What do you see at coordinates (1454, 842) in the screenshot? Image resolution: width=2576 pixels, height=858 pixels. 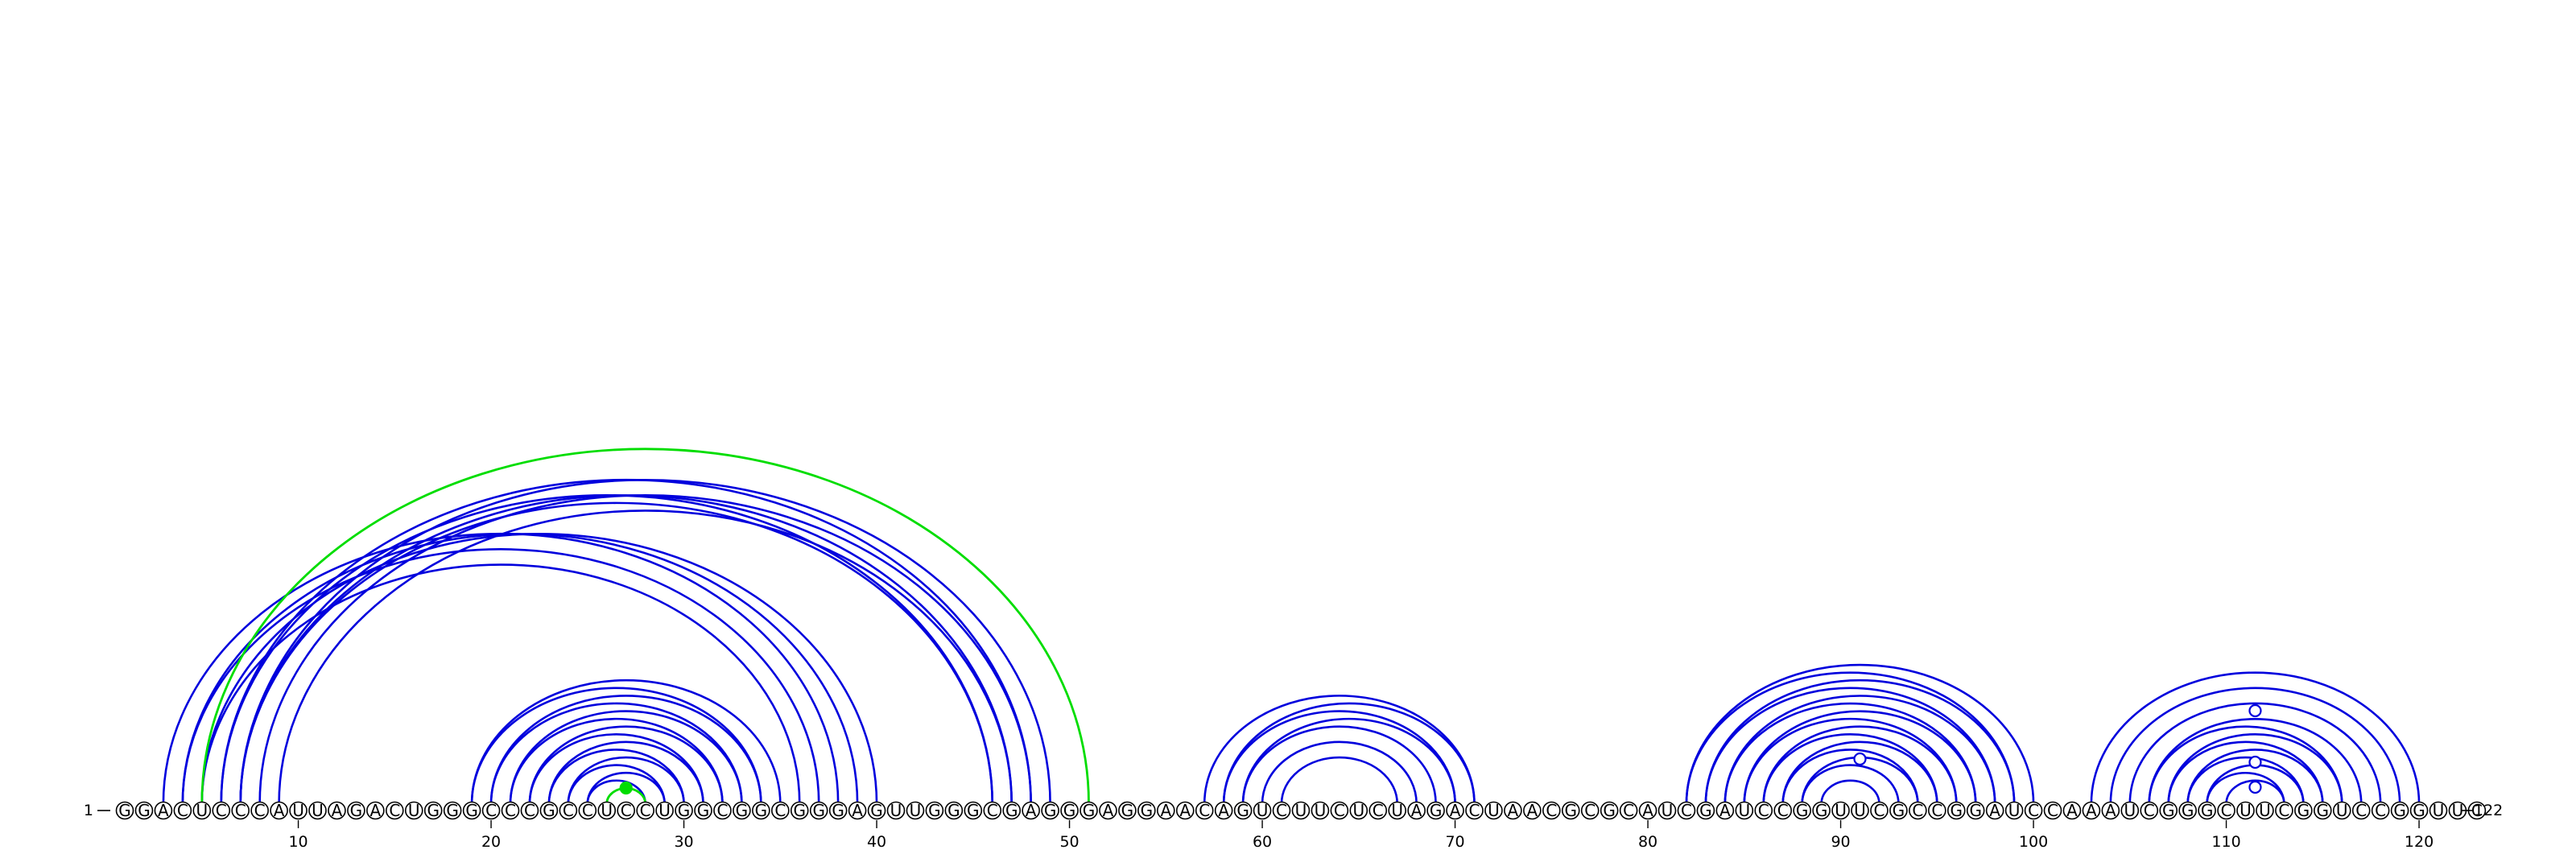 I see `tick-label: 70` at bounding box center [1454, 842].